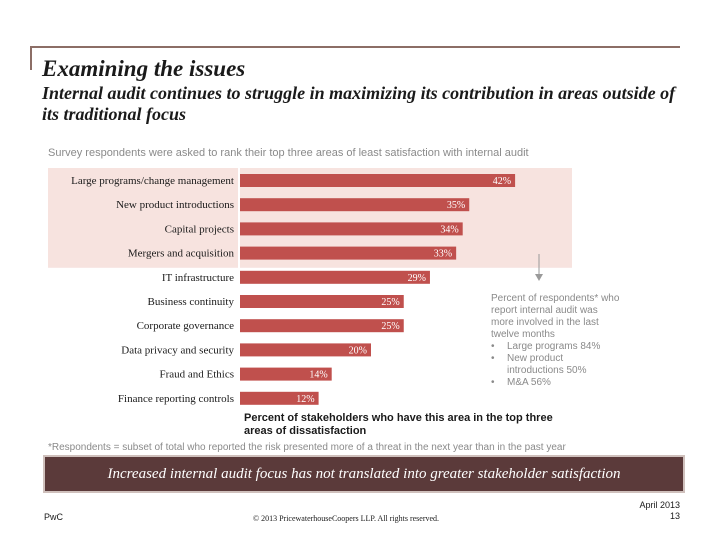 The image size is (720, 540). Describe the element at coordinates (181, 254) in the screenshot. I see `category-label: Mergers and acquisition` at that location.